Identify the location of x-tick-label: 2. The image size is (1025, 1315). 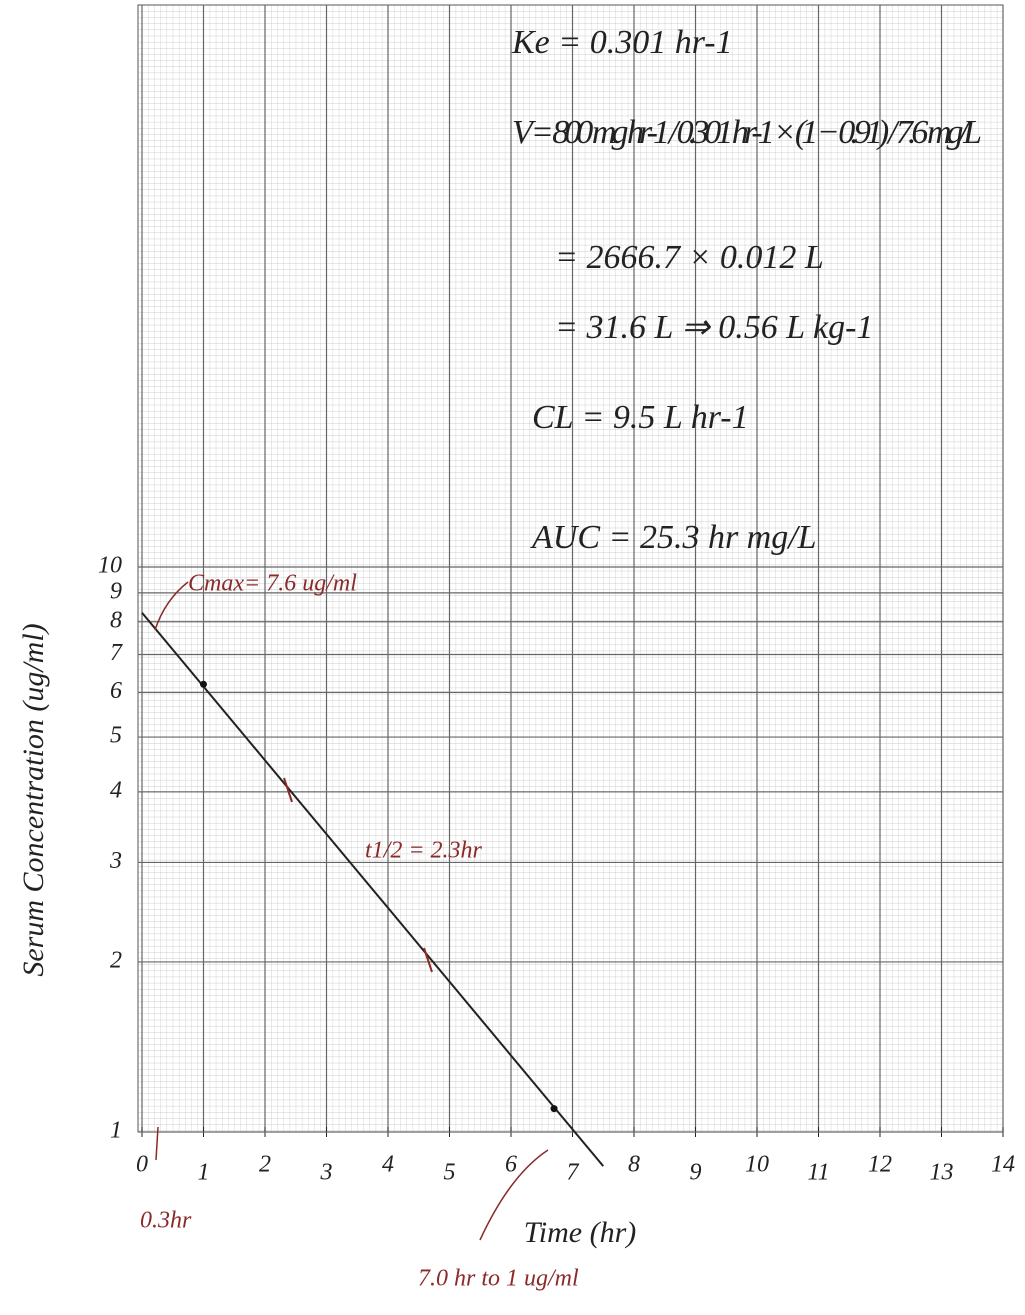
(265, 1165).